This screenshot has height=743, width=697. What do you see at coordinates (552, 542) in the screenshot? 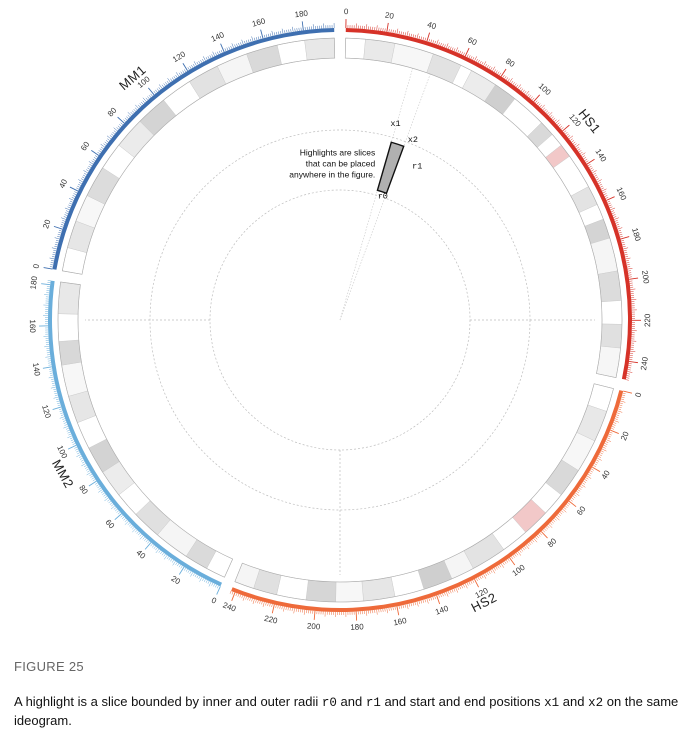
I see `tick-label: 80` at bounding box center [552, 542].